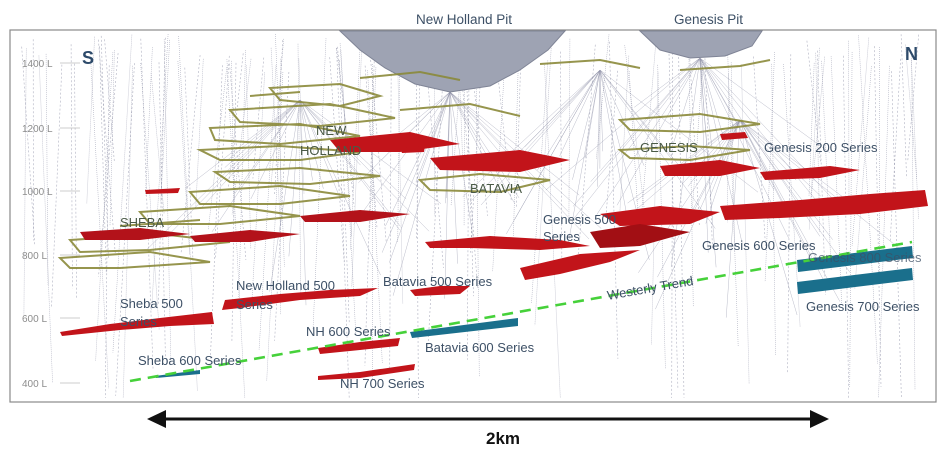 Image resolution: width=940 pixels, height=450 pixels. I want to click on orebody-genesis-east, so click(824, 205).